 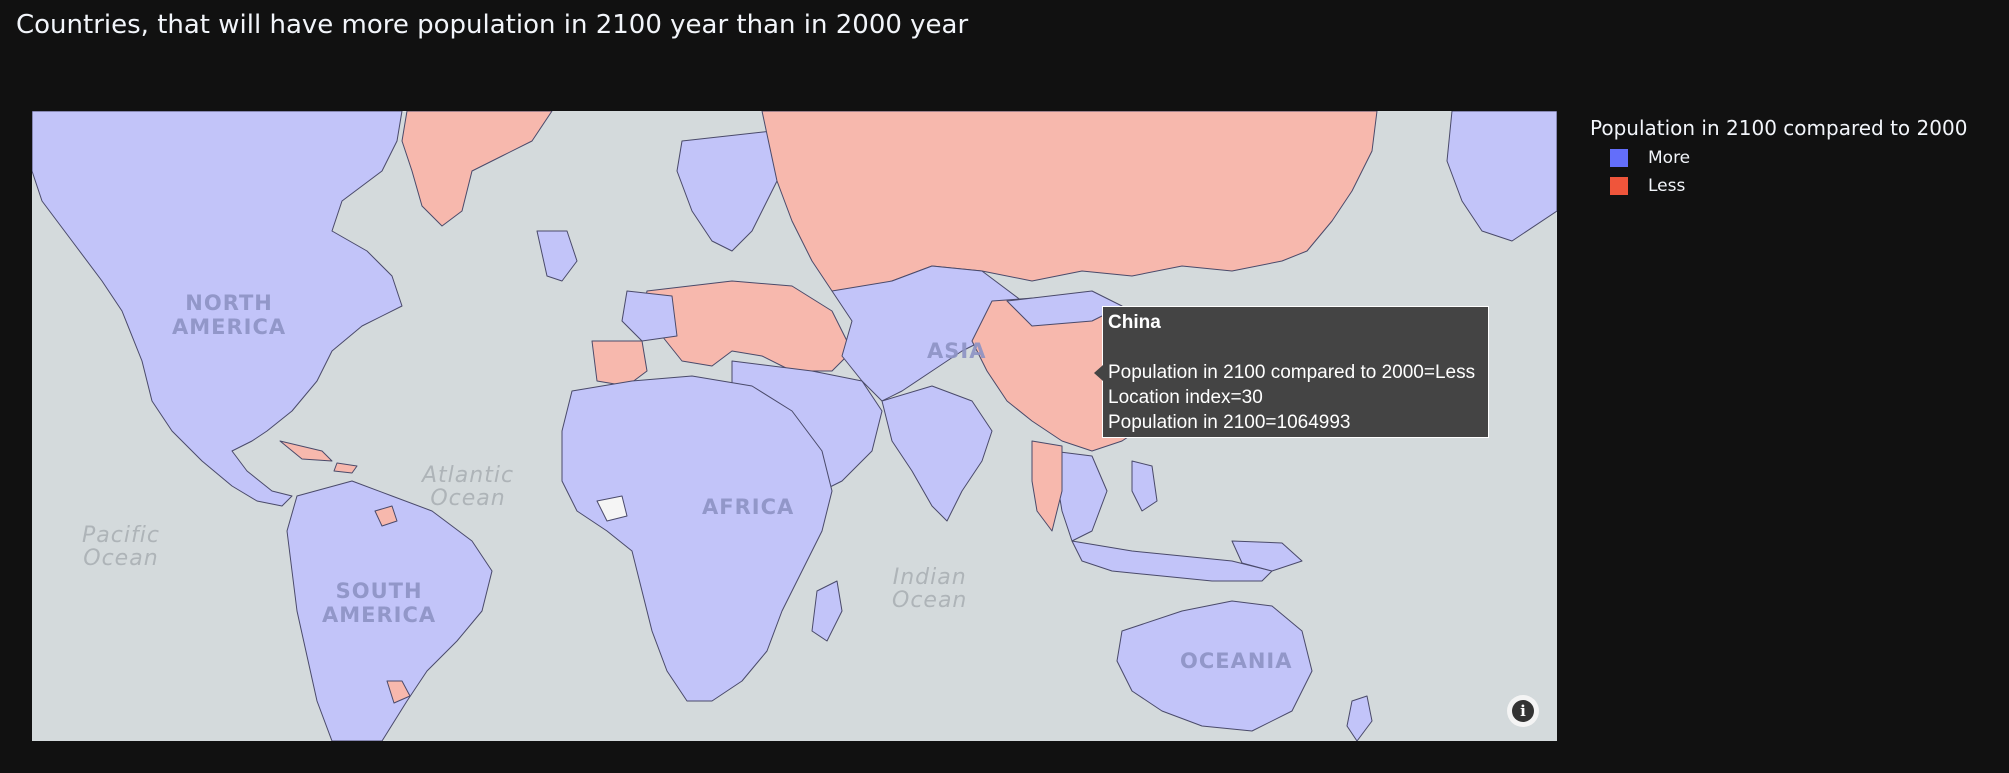 I want to click on legend-item-less: Less, so click(x=1788, y=186).